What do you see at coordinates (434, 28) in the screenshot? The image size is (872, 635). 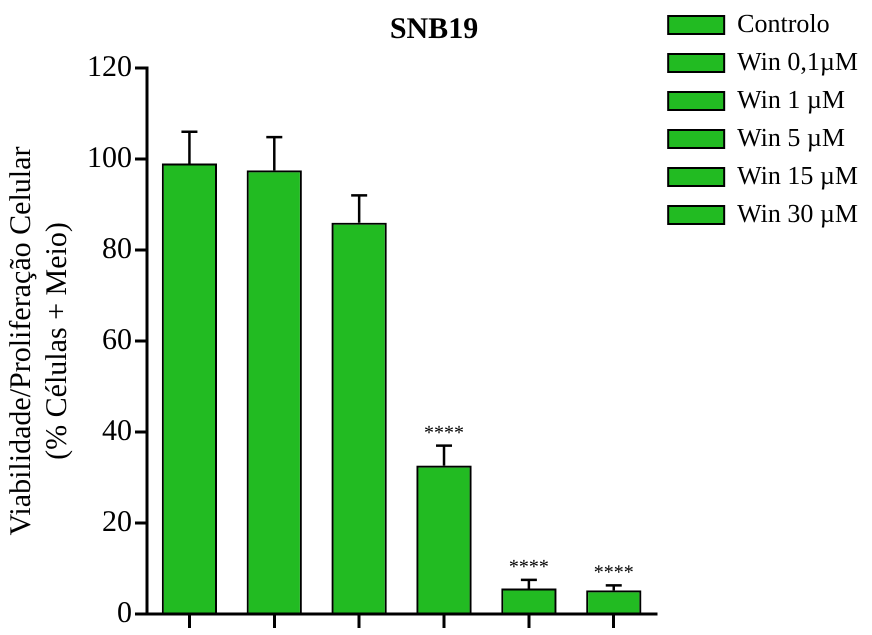 I see `chart-title: SNB19` at bounding box center [434, 28].